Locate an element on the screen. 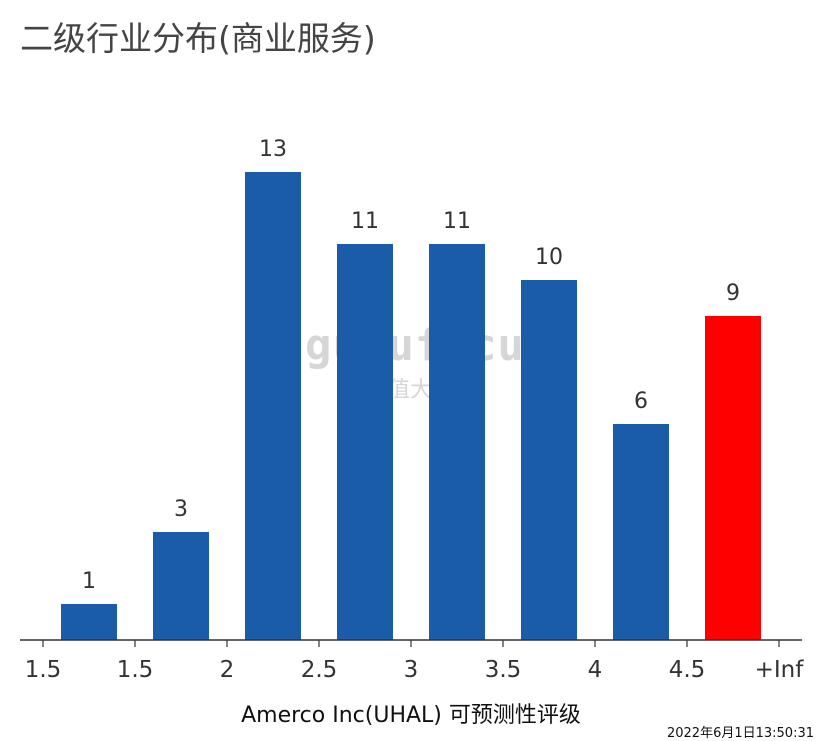 The width and height of the screenshot is (822, 741). x-tick-label: +Inf is located at coordinates (780, 670).